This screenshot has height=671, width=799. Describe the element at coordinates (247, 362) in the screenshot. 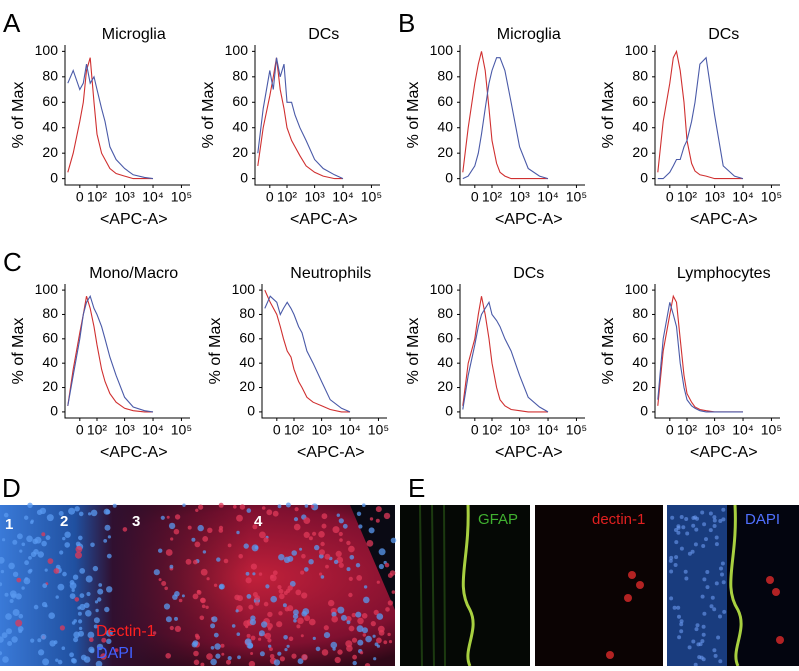

I see `y-tick-label: 40` at that location.